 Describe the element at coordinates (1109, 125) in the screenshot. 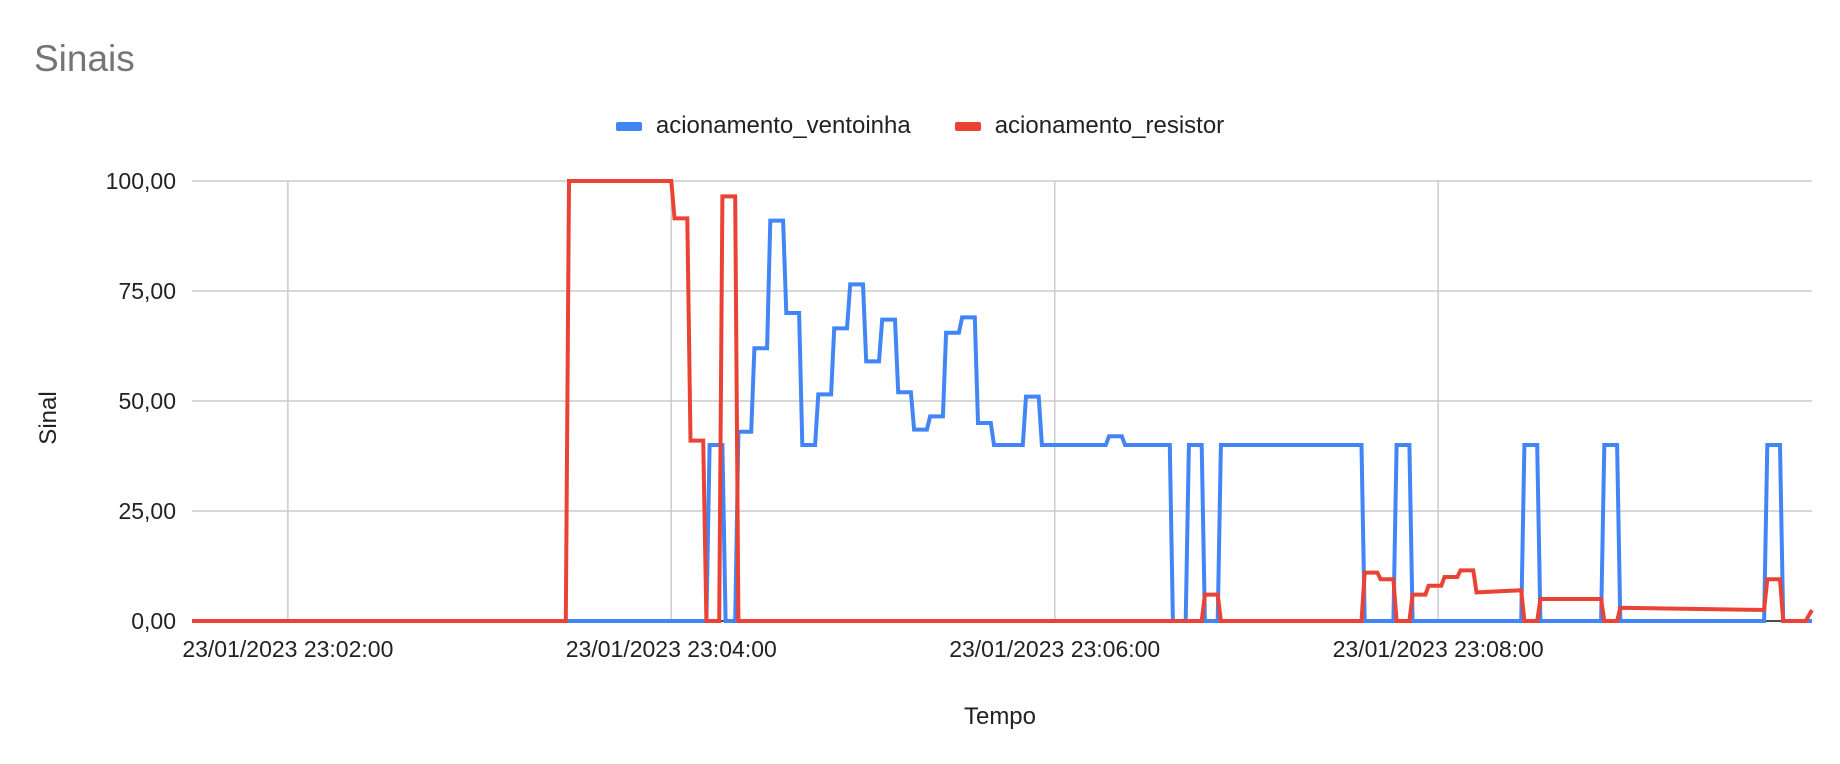

I see `legend-label-resistor: acionamento_resistor` at that location.